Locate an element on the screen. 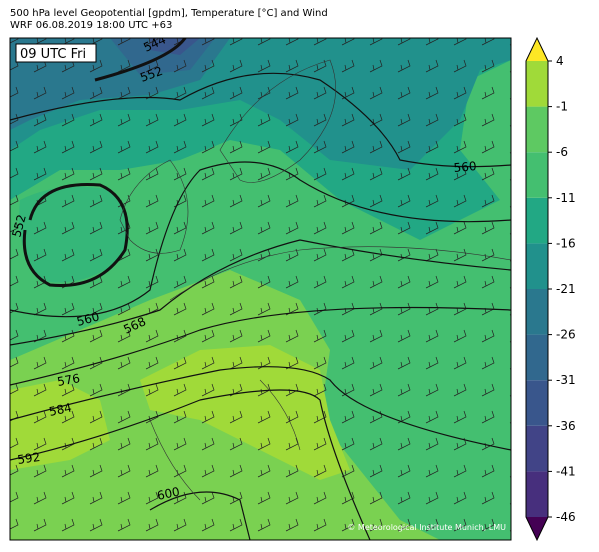 The width and height of the screenshot is (599, 552). contour-label: 552 is located at coordinates (18, 226).